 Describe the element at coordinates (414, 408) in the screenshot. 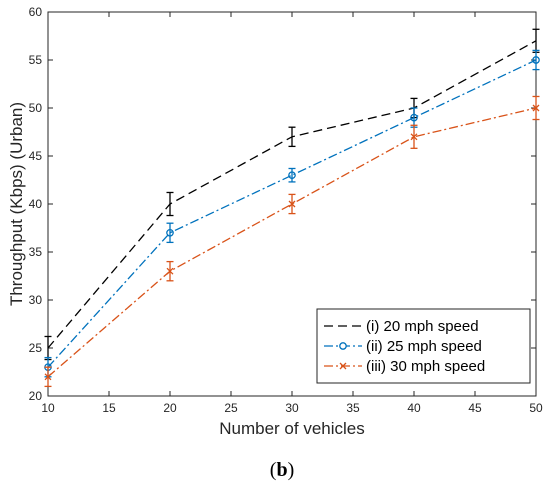

I see `x-tick-label: 40` at that location.